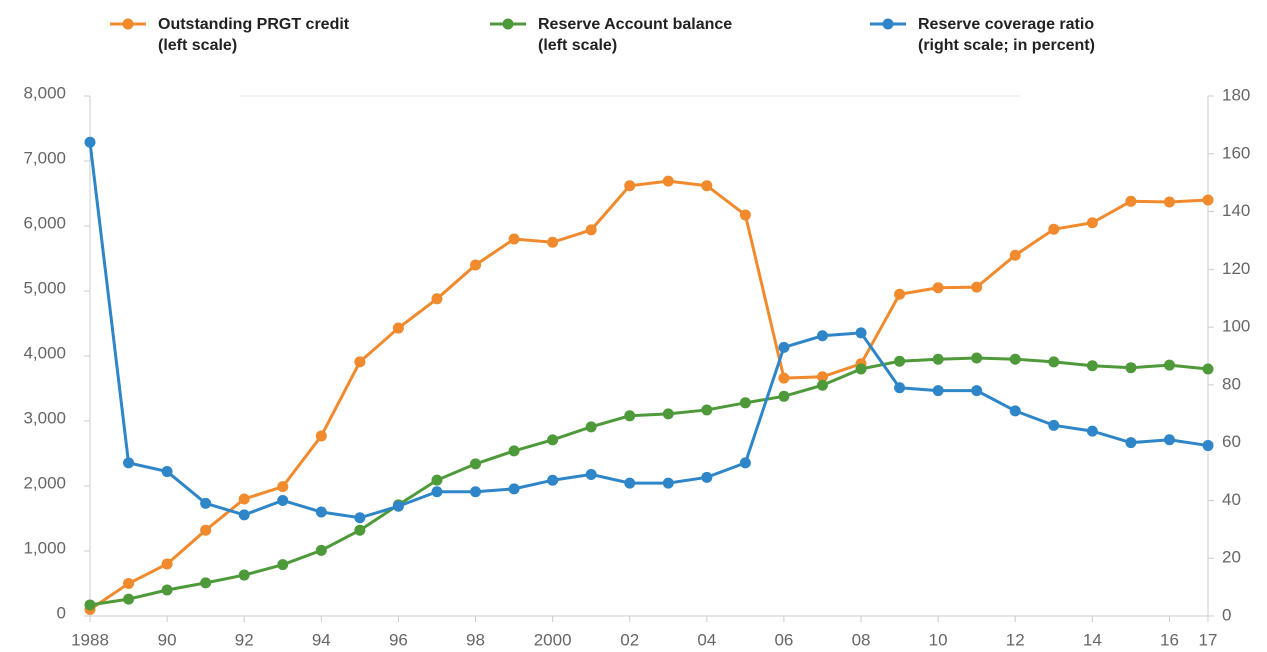 Image resolution: width=1267 pixels, height=652 pixels. What do you see at coordinates (635, 35) in the screenshot?
I see `legend-label: Reserve Account balance (left scale)` at bounding box center [635, 35].